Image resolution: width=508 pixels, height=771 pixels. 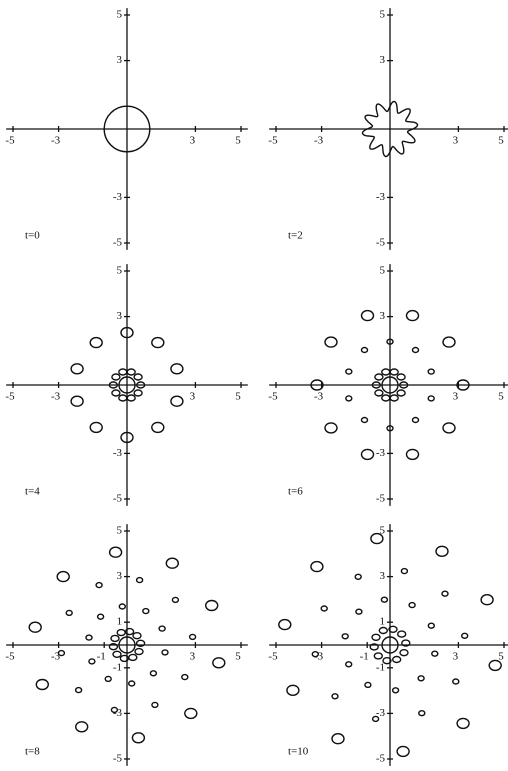 What do you see at coordinates (120, 622) in the screenshot?
I see `y-tick-label: 1` at bounding box center [120, 622].